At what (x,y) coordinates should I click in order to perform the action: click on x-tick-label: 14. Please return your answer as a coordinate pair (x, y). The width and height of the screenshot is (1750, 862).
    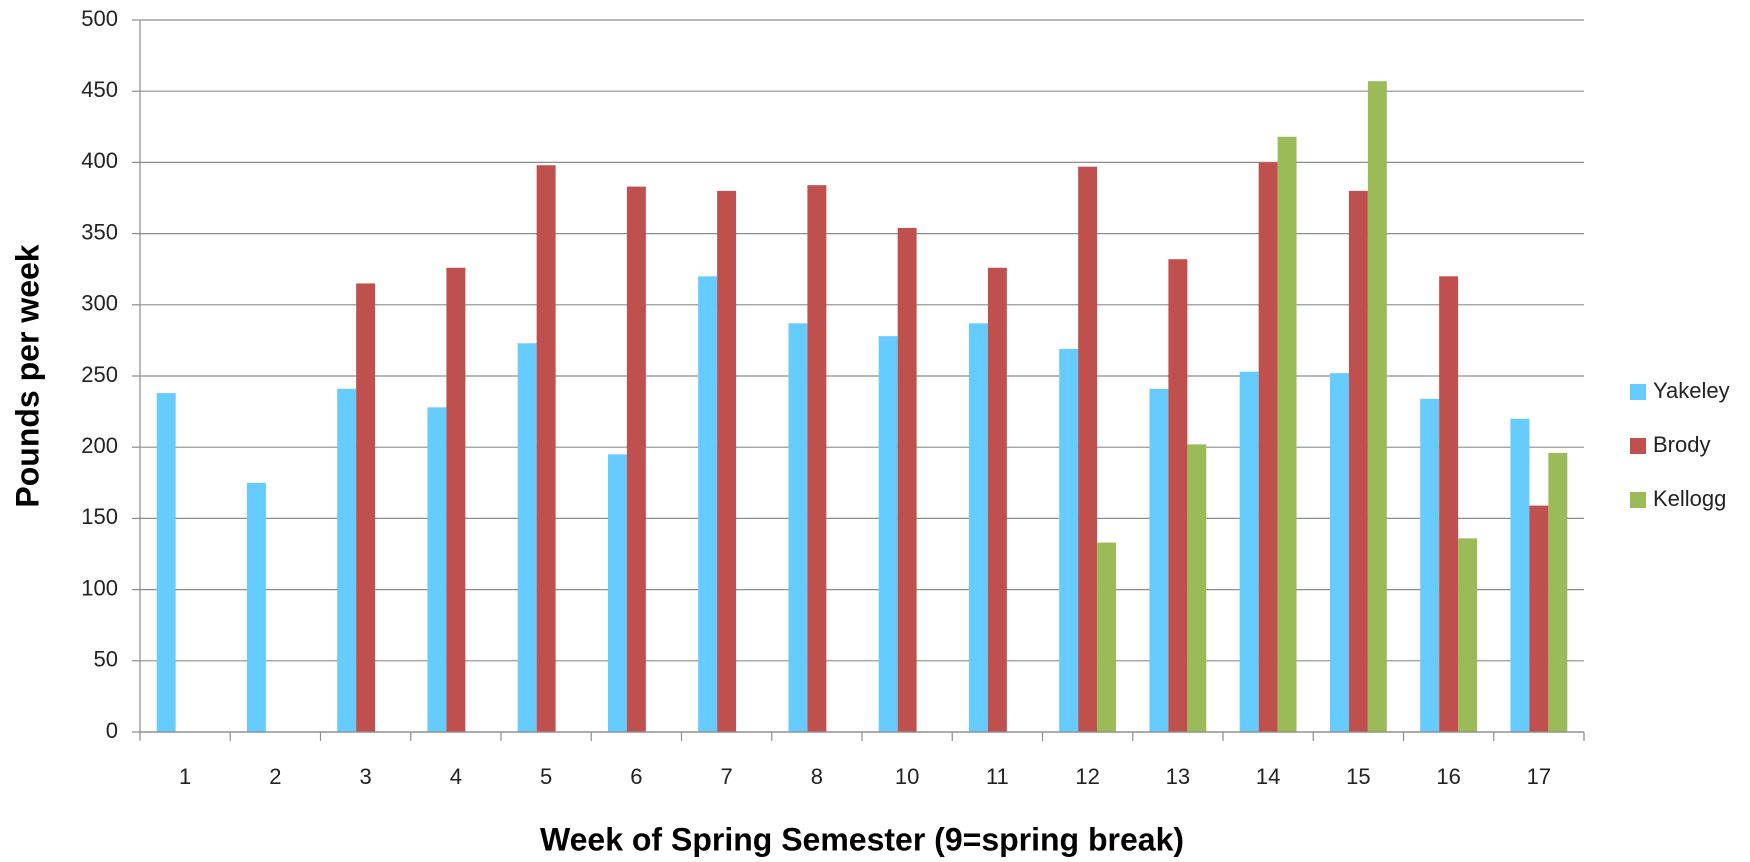
    Looking at the image, I should click on (1268, 776).